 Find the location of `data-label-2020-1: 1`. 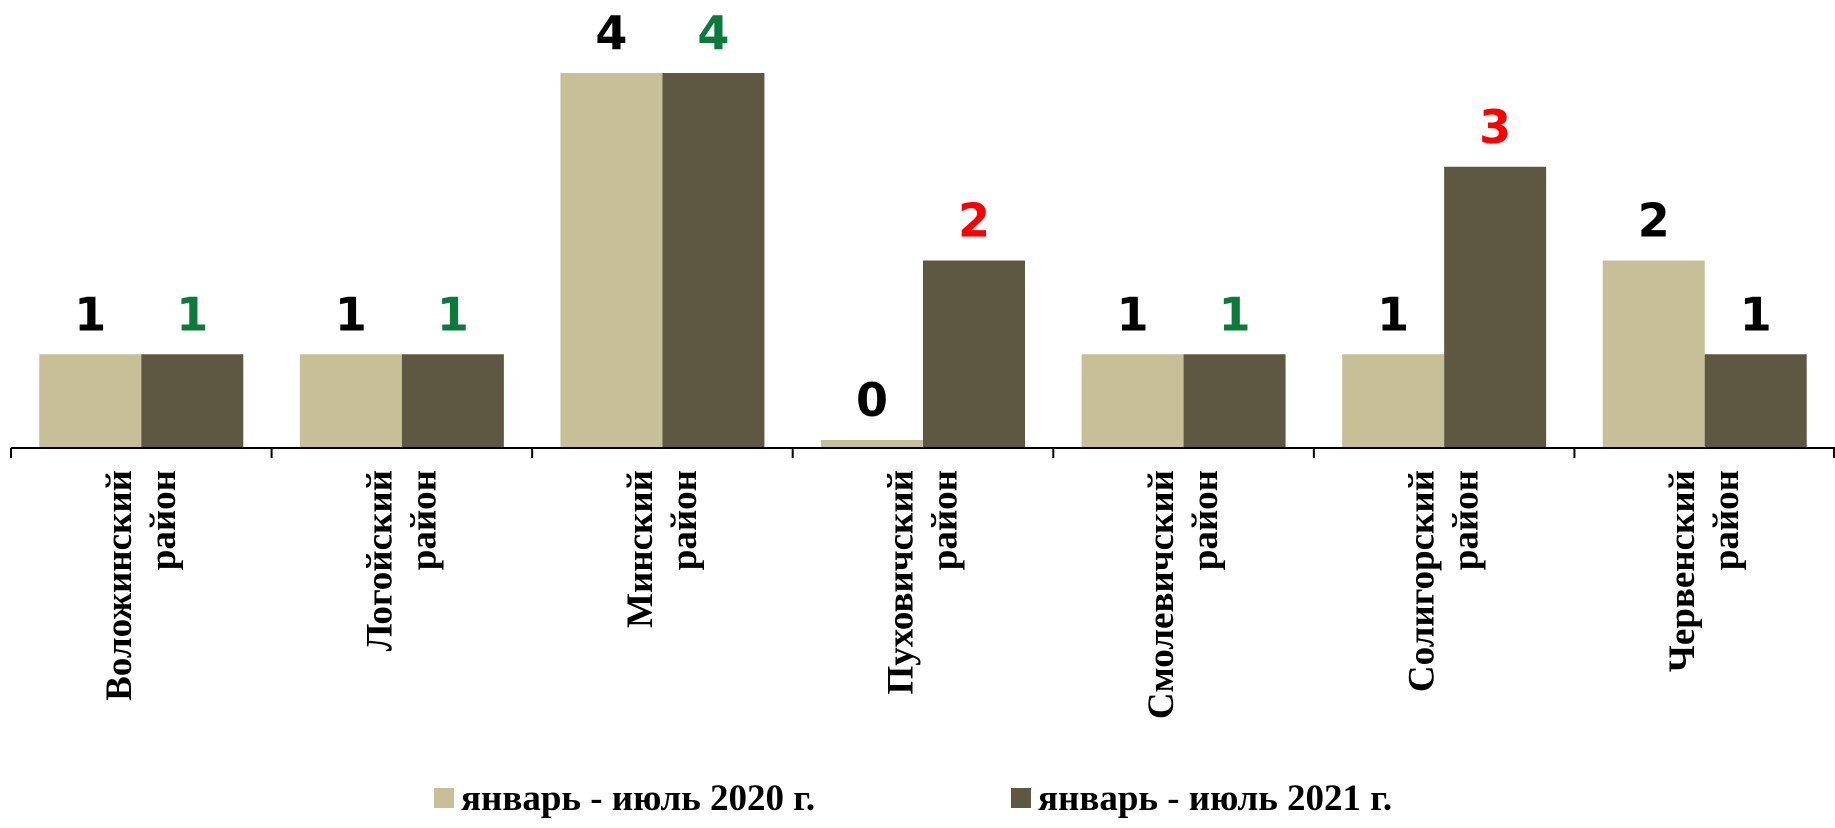

data-label-2020-1: 1 is located at coordinates (90, 314).